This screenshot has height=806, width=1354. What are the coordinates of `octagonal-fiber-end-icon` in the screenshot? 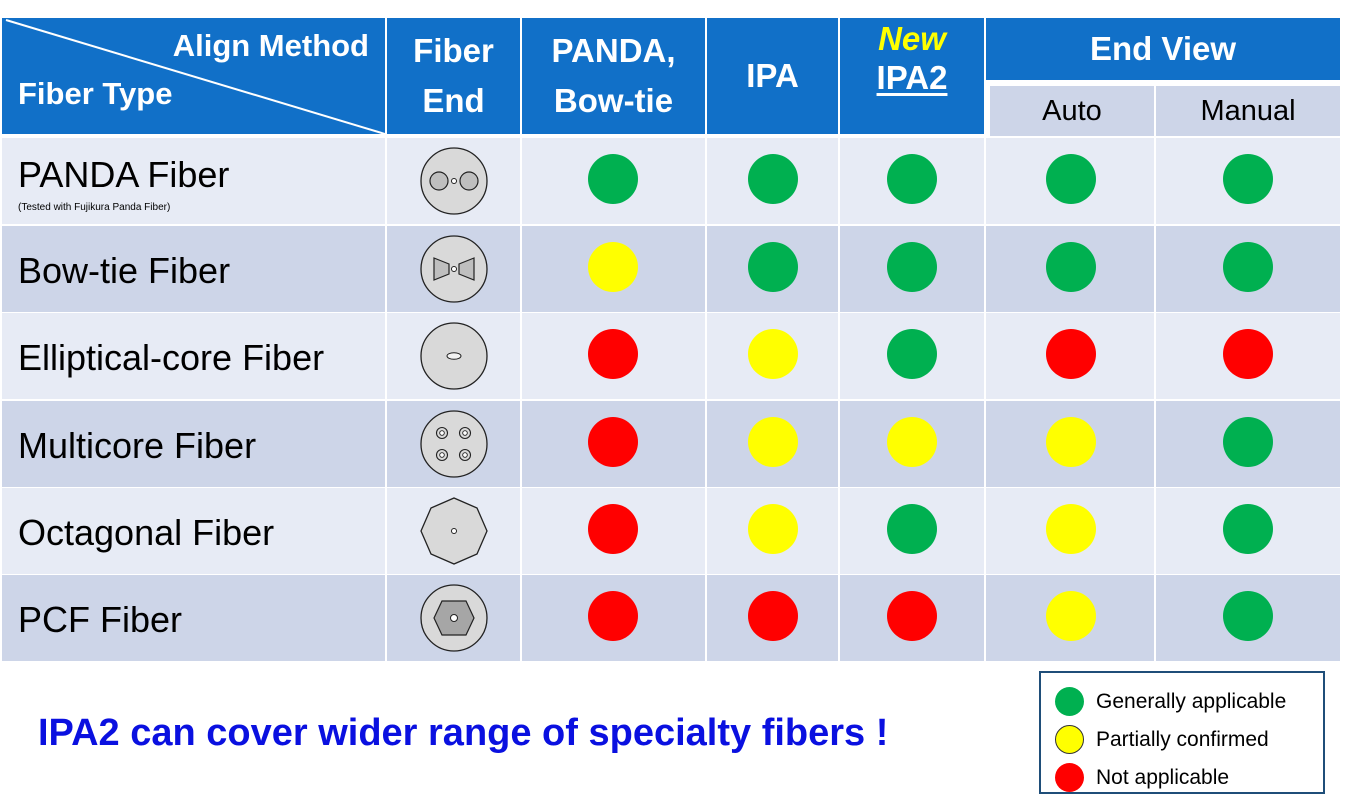 It's located at (453, 531).